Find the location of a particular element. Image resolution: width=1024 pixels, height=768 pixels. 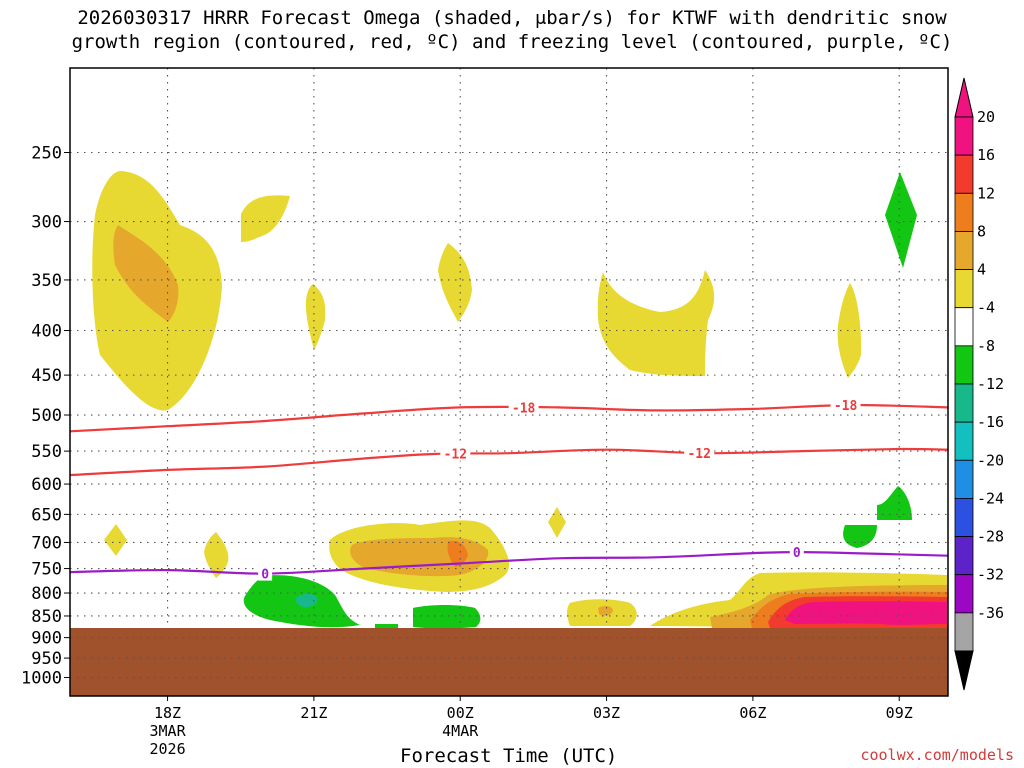

colorbar-label: -32 is located at coordinates (990, 575).